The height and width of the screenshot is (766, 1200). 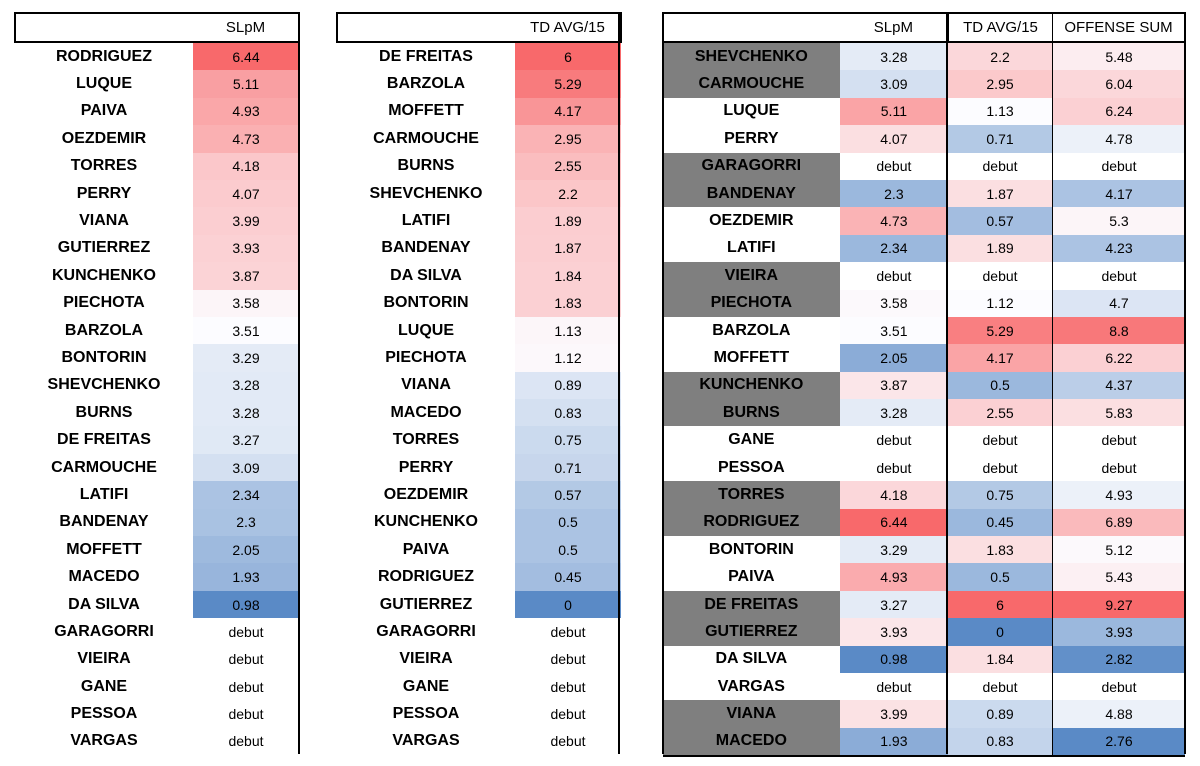 What do you see at coordinates (1118, 56) in the screenshot?
I see `offense-sum-cell: 5.48` at bounding box center [1118, 56].